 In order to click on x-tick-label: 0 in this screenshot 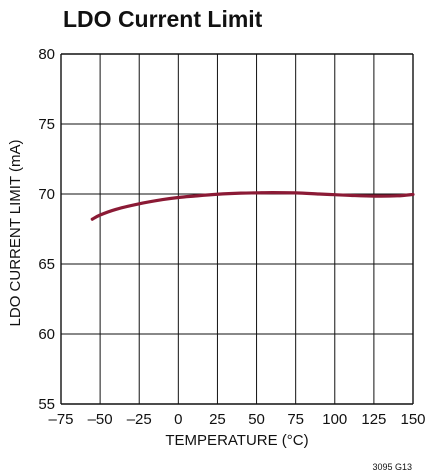, I will do `click(178, 419)`.